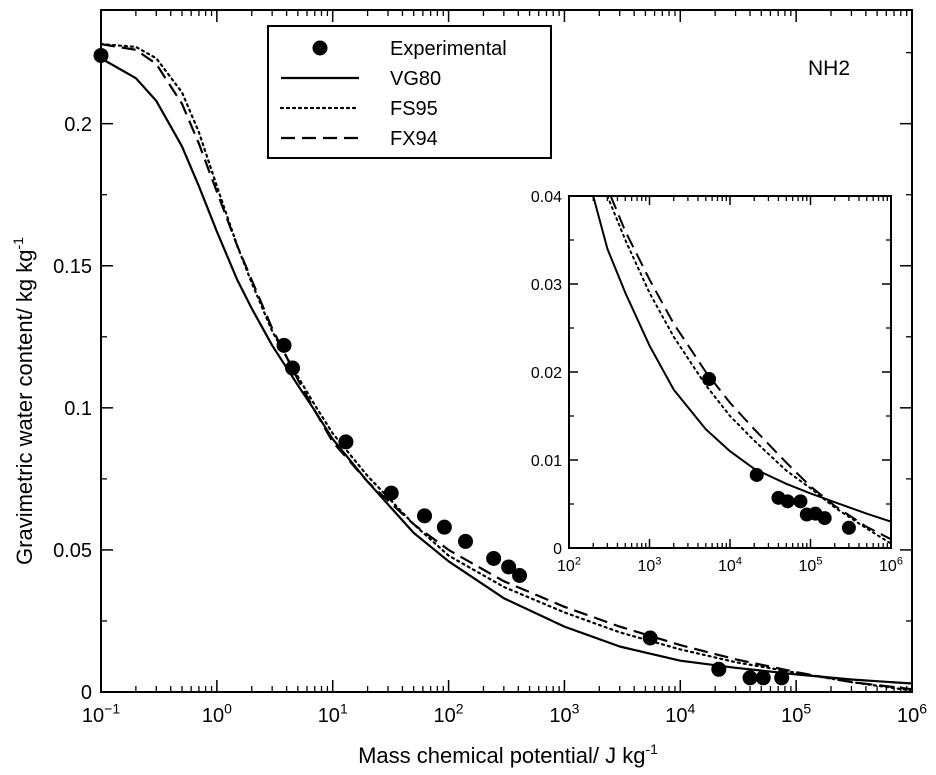  Describe the element at coordinates (692, 709) in the screenshot. I see `main-x-tick-exp: 4` at that location.